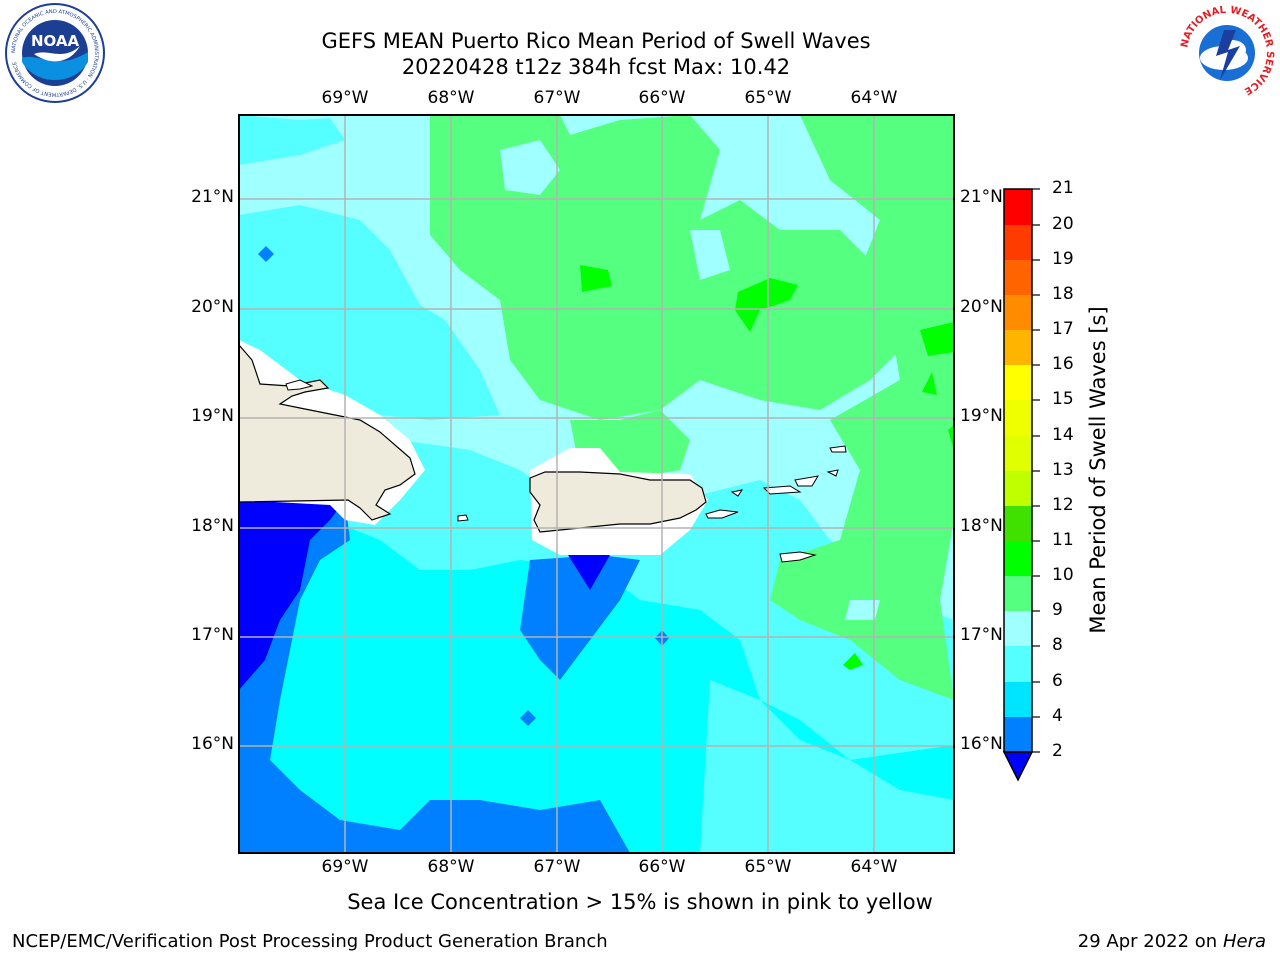 This screenshot has width=1280, height=960. What do you see at coordinates (981, 744) in the screenshot?
I see `lat-label-right: 16°N` at bounding box center [981, 744].